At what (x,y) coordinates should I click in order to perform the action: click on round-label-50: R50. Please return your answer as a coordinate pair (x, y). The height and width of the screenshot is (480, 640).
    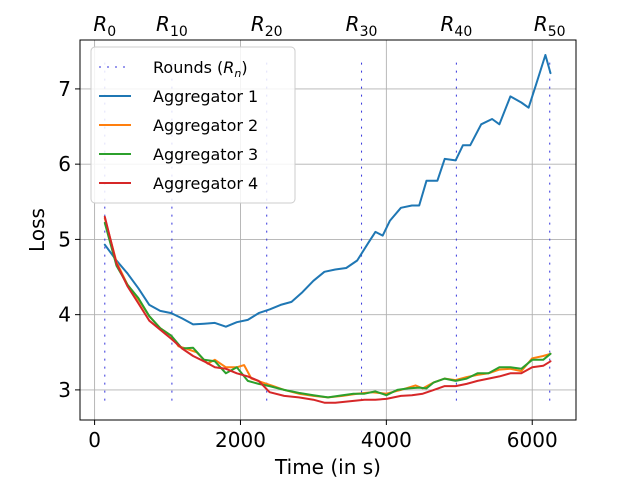
    Looking at the image, I should click on (550, 26).